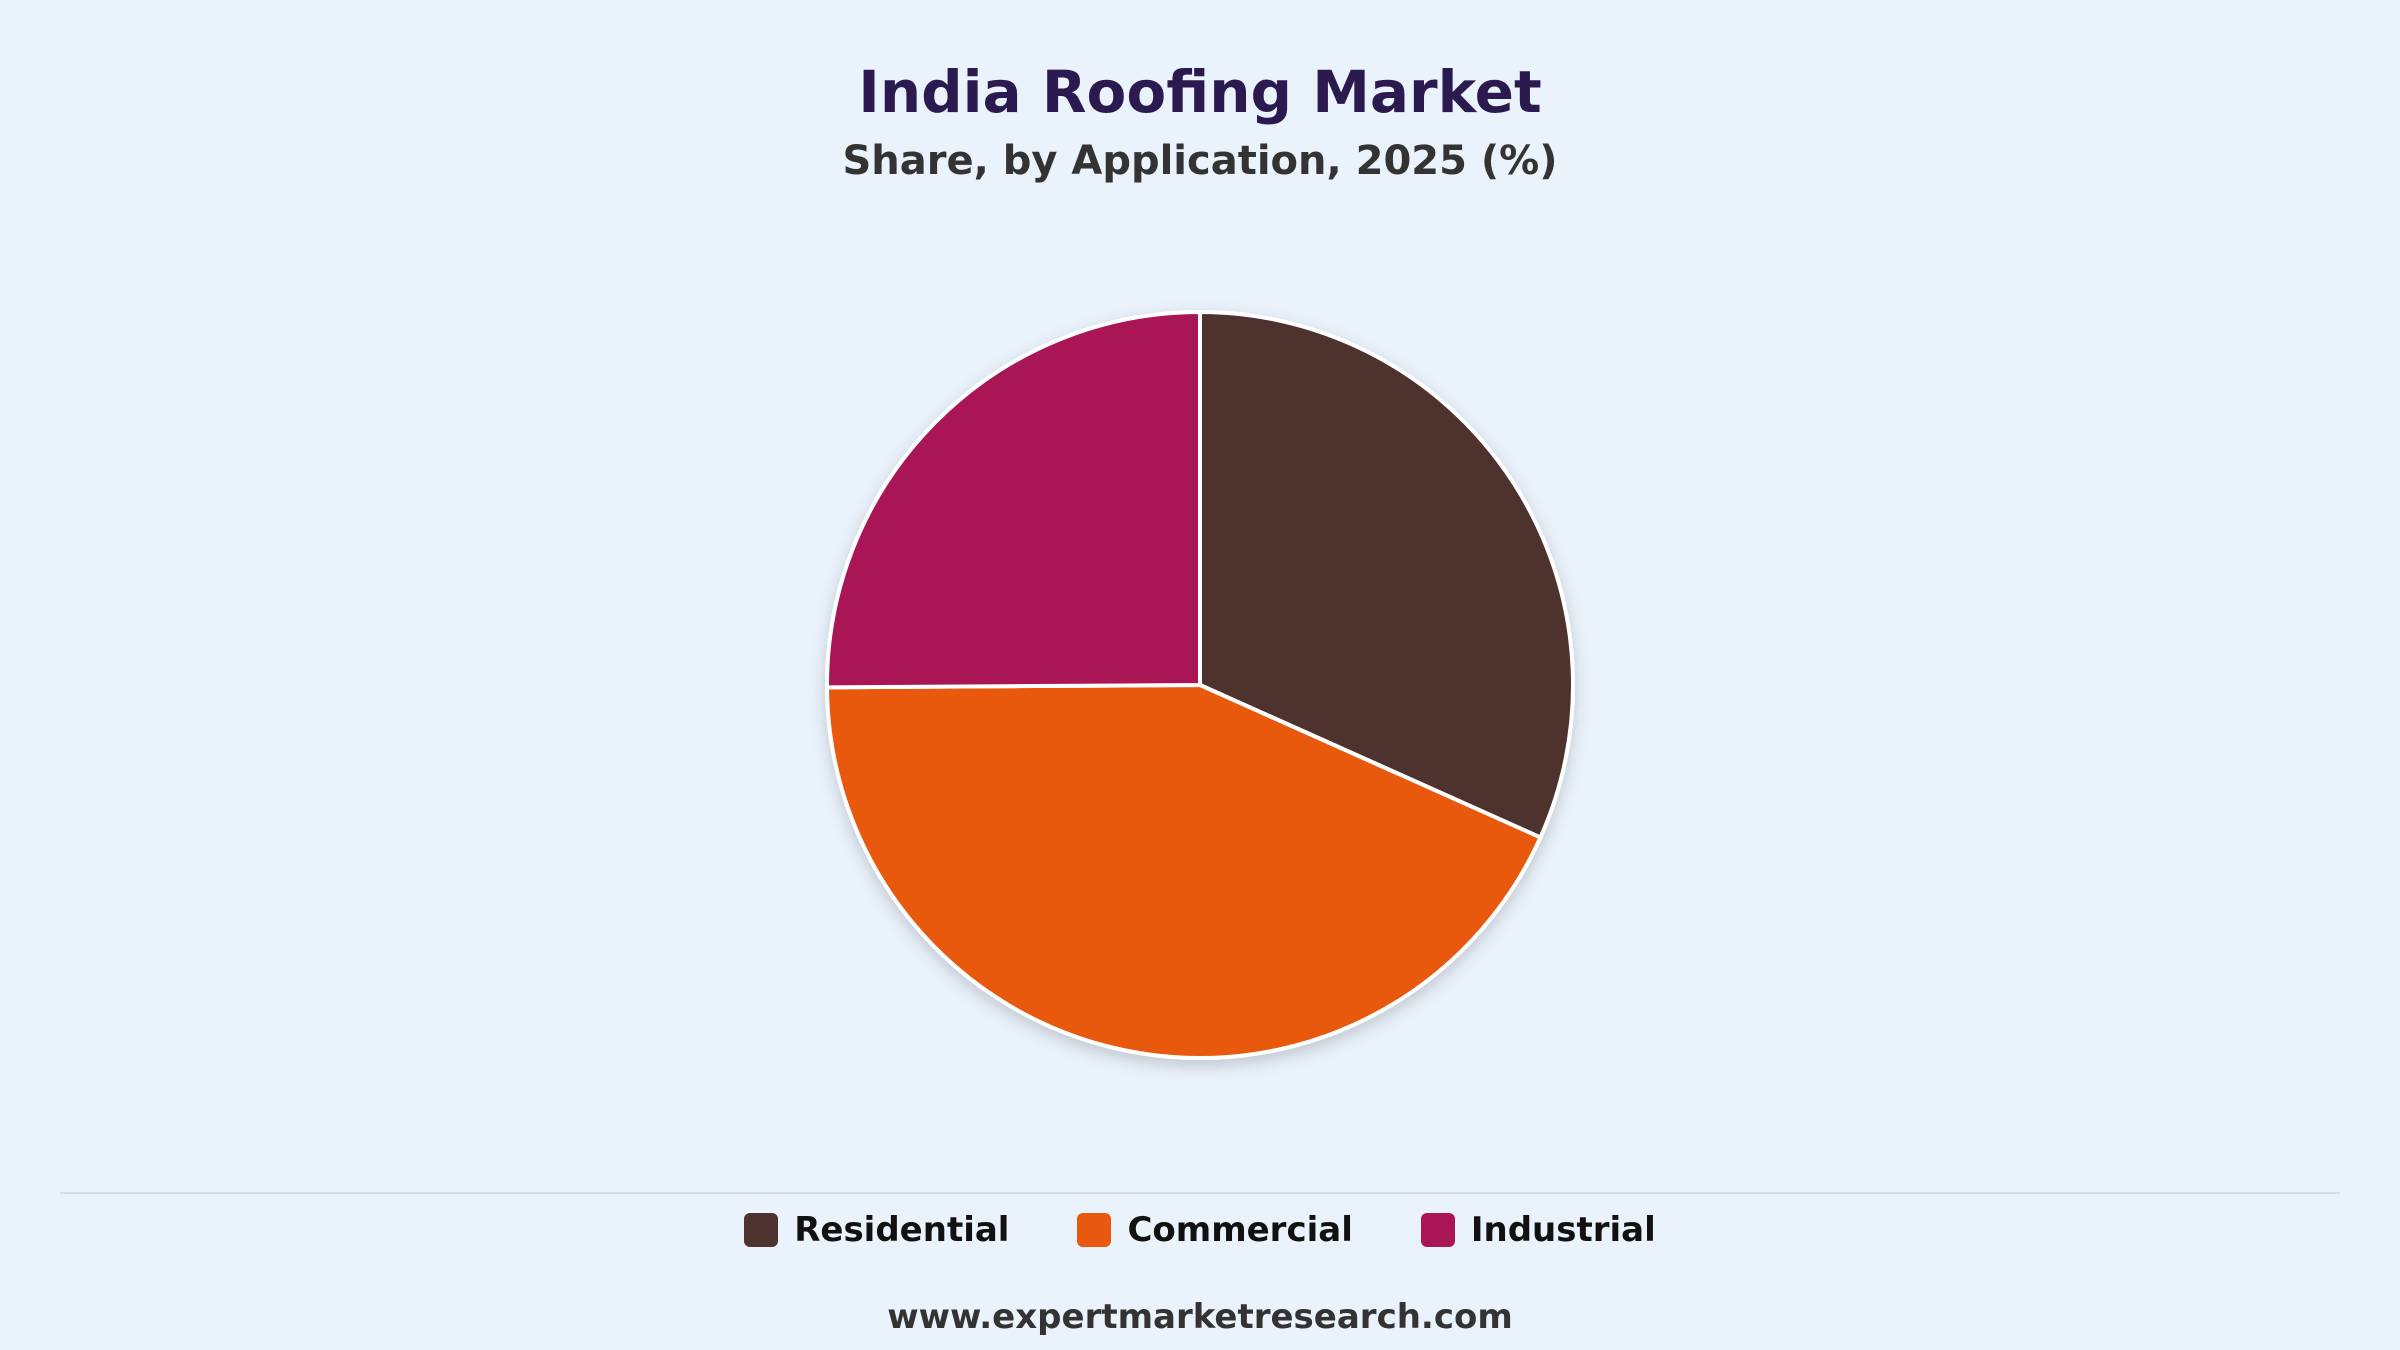 This screenshot has height=1350, width=2400. Describe the element at coordinates (902, 1230) in the screenshot. I see `legend-label-residential: Residential` at that location.